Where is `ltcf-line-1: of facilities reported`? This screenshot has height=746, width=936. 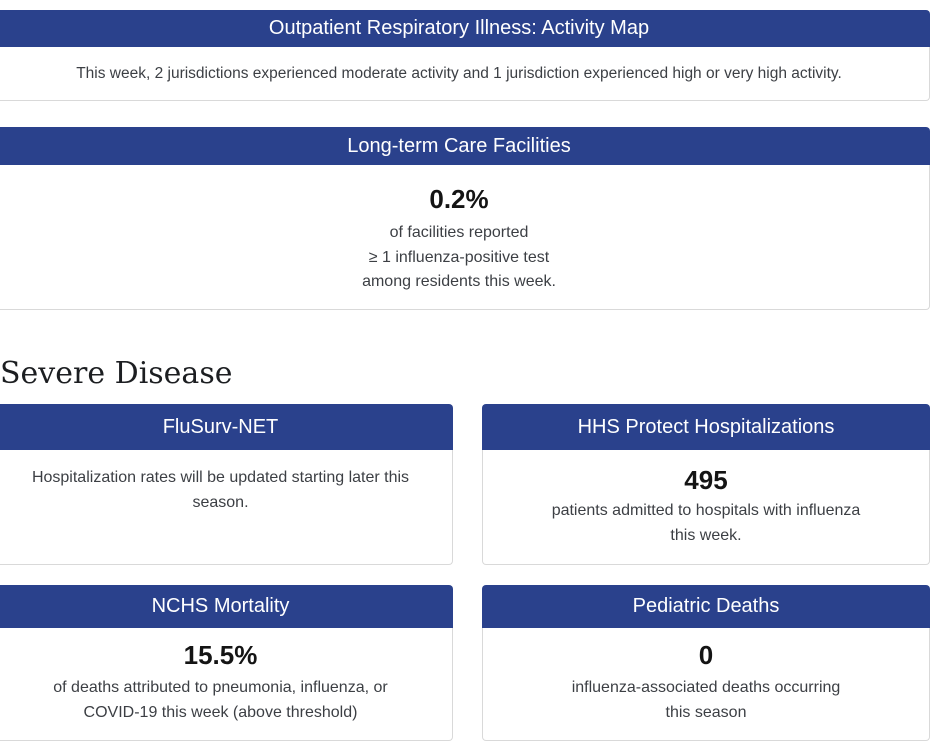
ltcf-line-1: of facilities reported is located at coordinates (459, 232).